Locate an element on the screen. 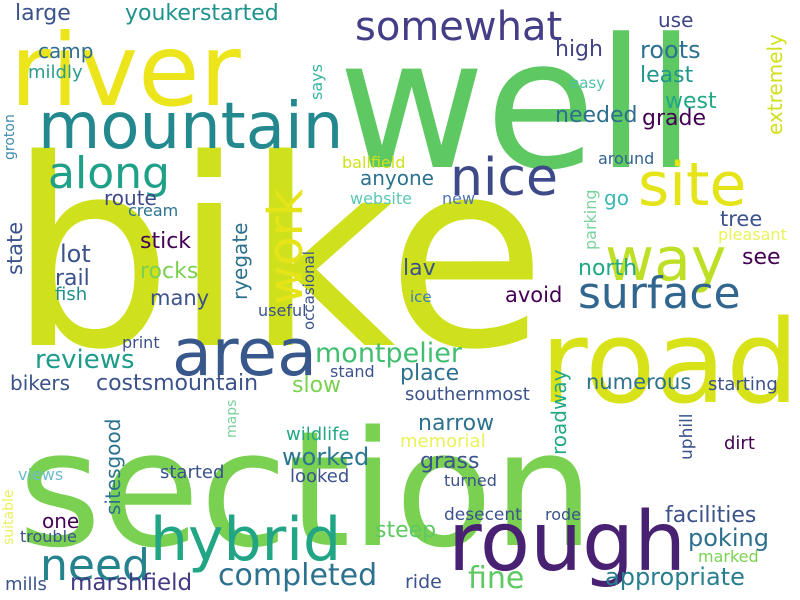 This screenshot has height=600, width=800. word-needed: needed is located at coordinates (596, 115).